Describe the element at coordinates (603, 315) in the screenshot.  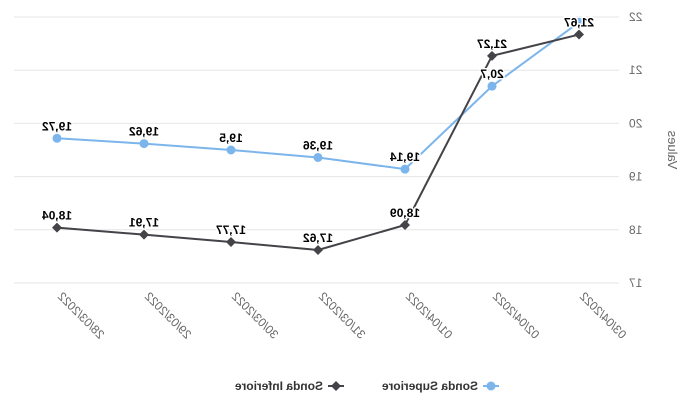
I see `x-tick-label: 03/04/2022` at that location.